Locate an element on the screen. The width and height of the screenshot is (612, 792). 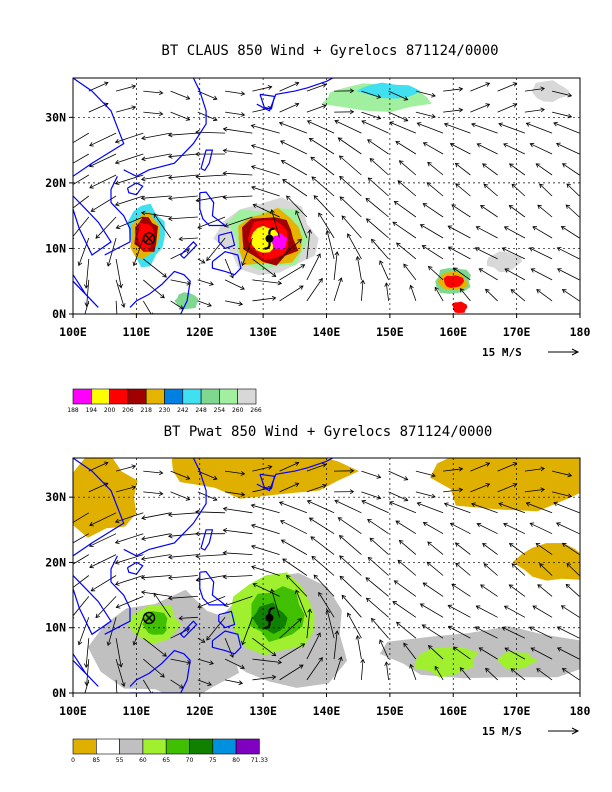
colorbar-label: 188 is located at coordinates (73, 410).